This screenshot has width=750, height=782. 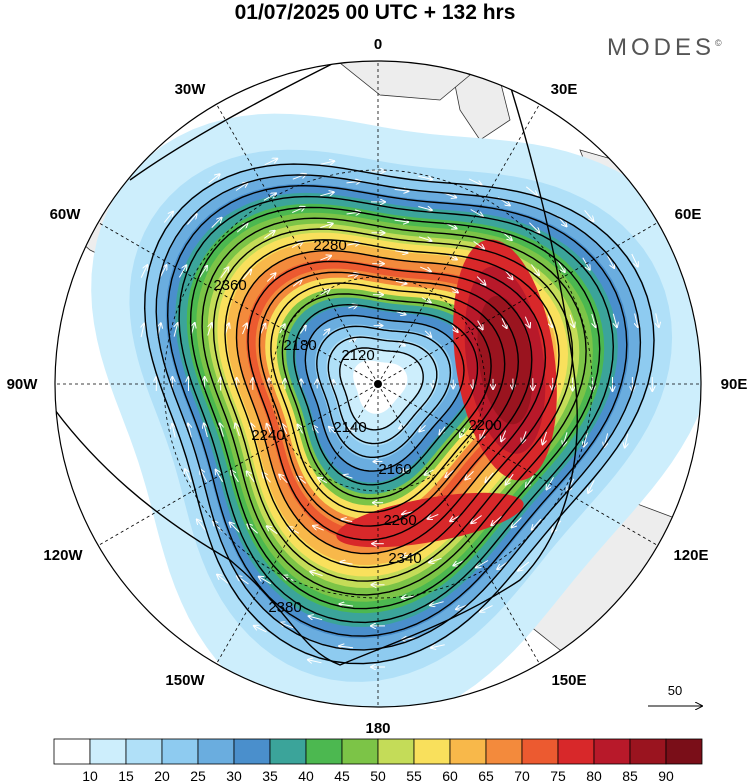 I want to click on lon-label-150w: 150W, so click(x=185, y=680).